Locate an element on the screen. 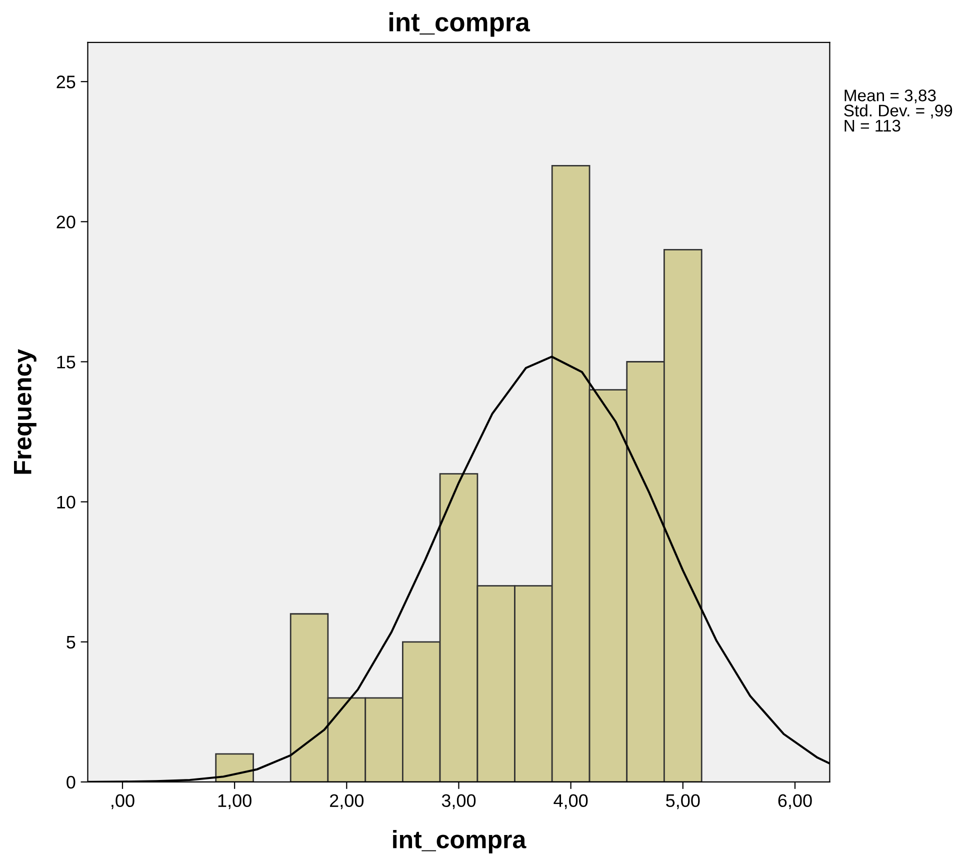 This screenshot has height=865, width=975. y-tick-label: 25 is located at coordinates (66, 82).